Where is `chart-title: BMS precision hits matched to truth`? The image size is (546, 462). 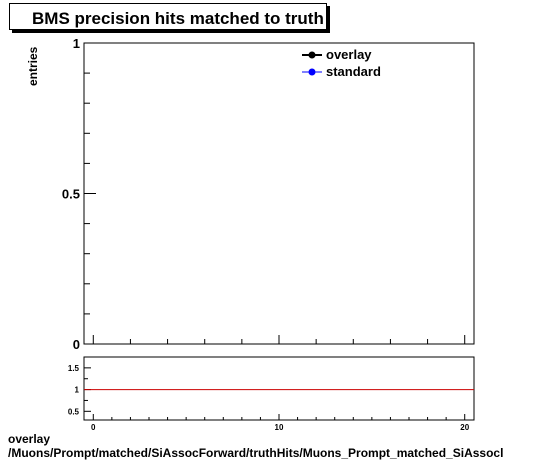 chart-title: BMS precision hits matched to truth is located at coordinates (178, 18).